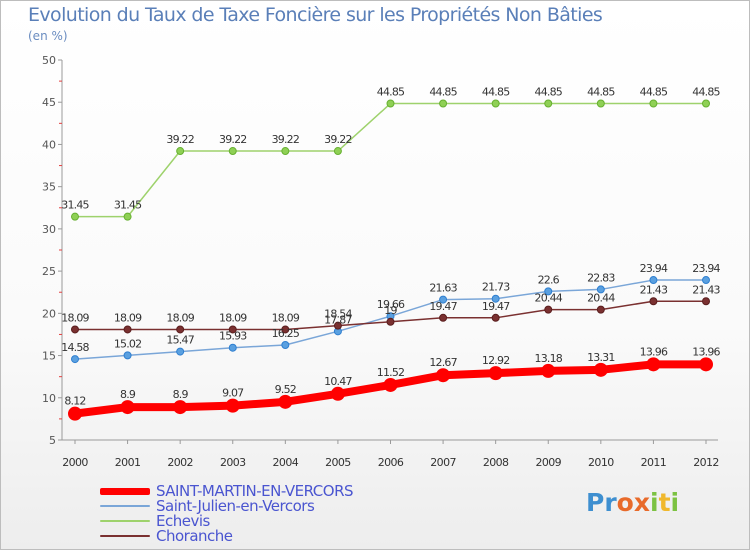 This screenshot has width=750, height=550. What do you see at coordinates (194, 536) in the screenshot?
I see `legend-label: Choranche` at bounding box center [194, 536].